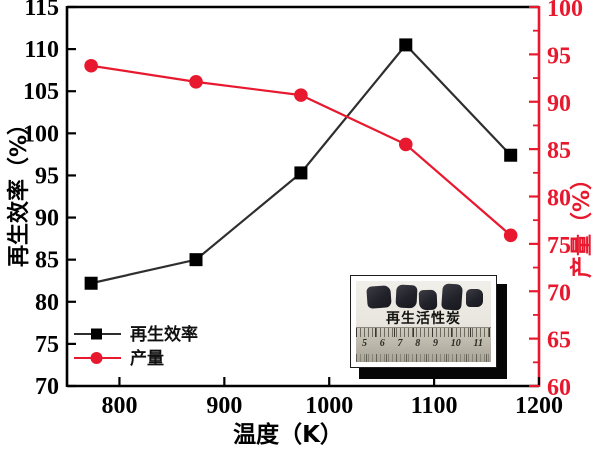  What do you see at coordinates (329, 406) in the screenshot?
I see `x-axis-tick-label: 1000` at bounding box center [329, 406].